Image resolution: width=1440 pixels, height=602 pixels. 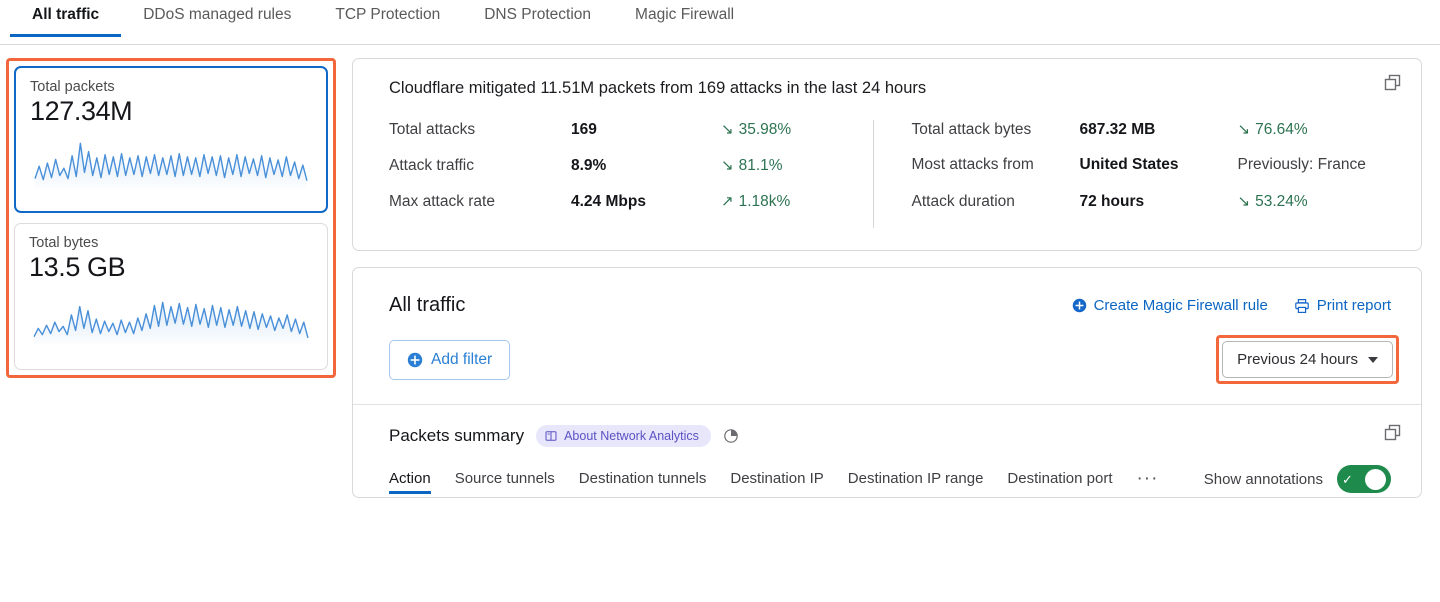 What do you see at coordinates (1281, 129) in the screenshot?
I see `stat-delta-value: 76.64%` at bounding box center [1281, 129].